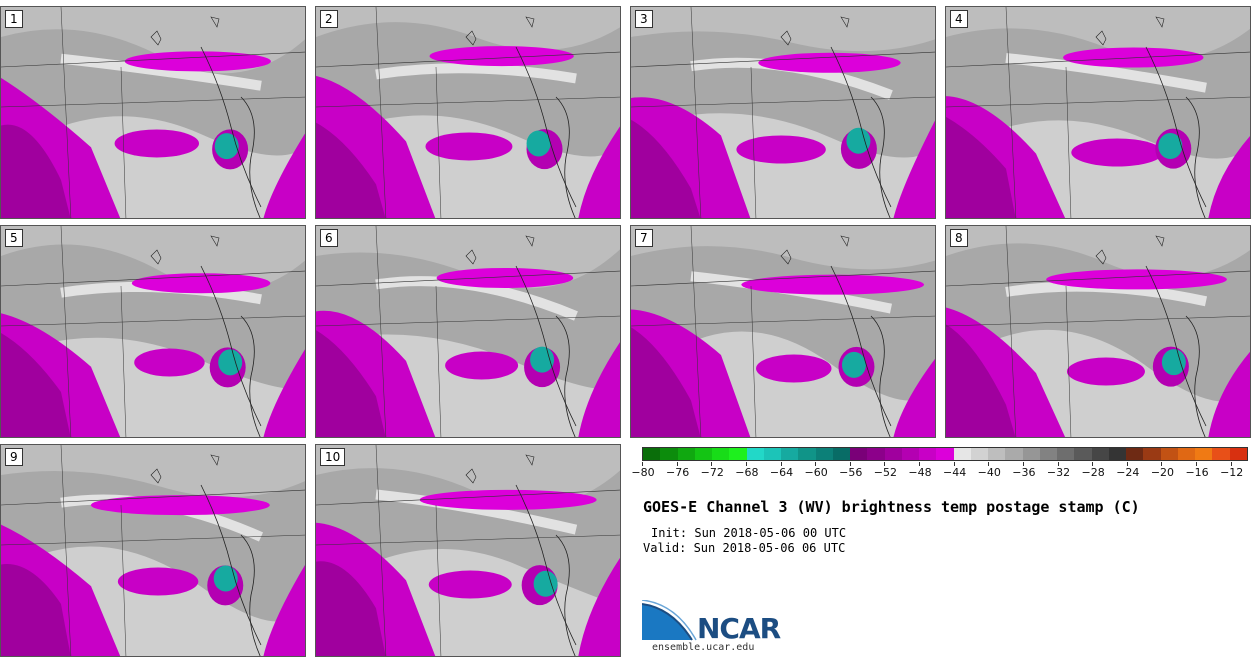 This screenshot has width=1260, height=657. What do you see at coordinates (1162, 472) in the screenshot?
I see `colorbar-tick-label: −20` at bounding box center [1162, 472].